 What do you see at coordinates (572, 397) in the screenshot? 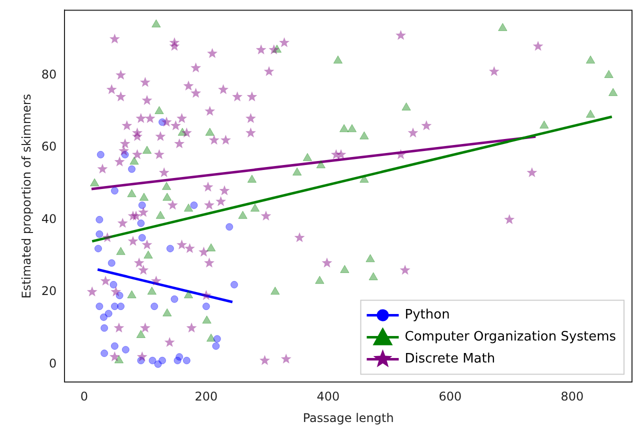
I see `x-tick-label: 800` at bounding box center [572, 397].